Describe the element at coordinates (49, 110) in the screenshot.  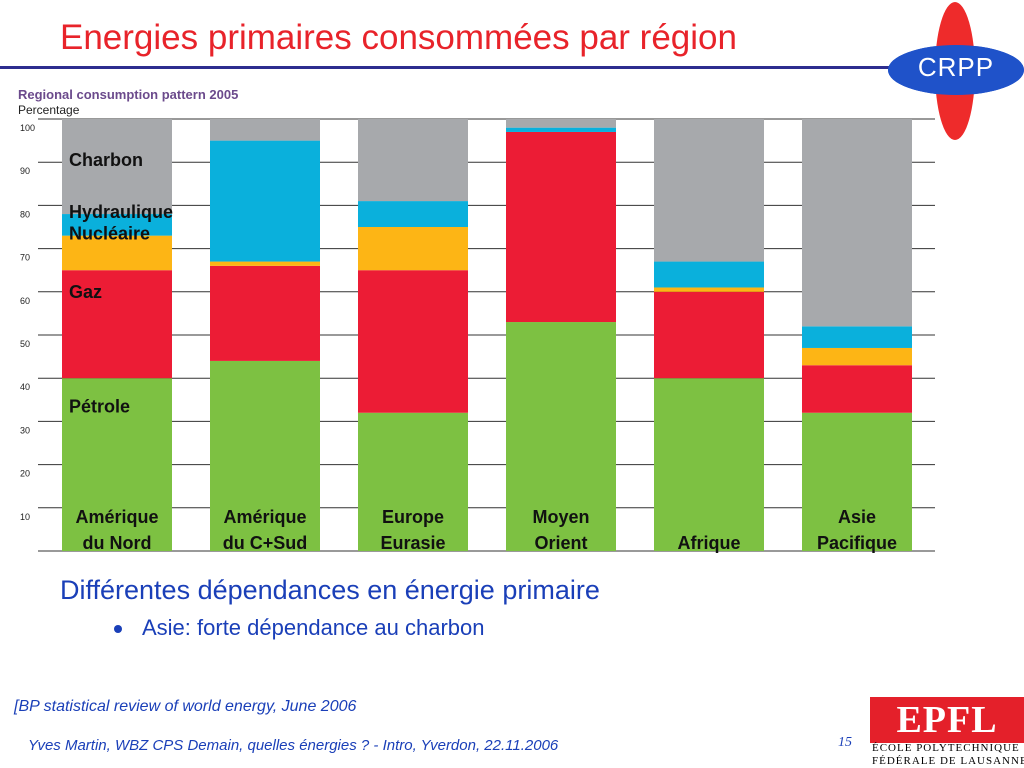
I see `chart-ylabel: Percentage` at that location.